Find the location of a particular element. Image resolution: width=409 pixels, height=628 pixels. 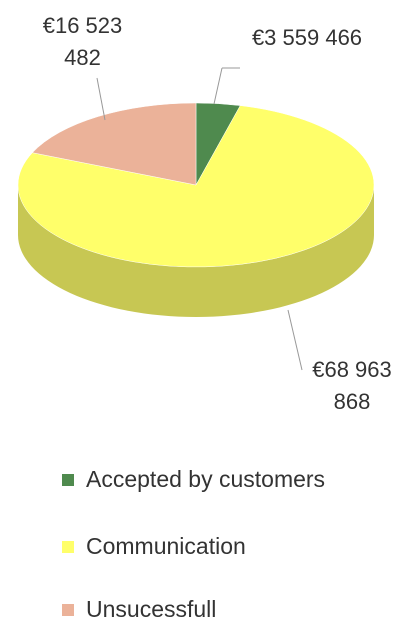

legend-label: Accepted by customers is located at coordinates (206, 479).